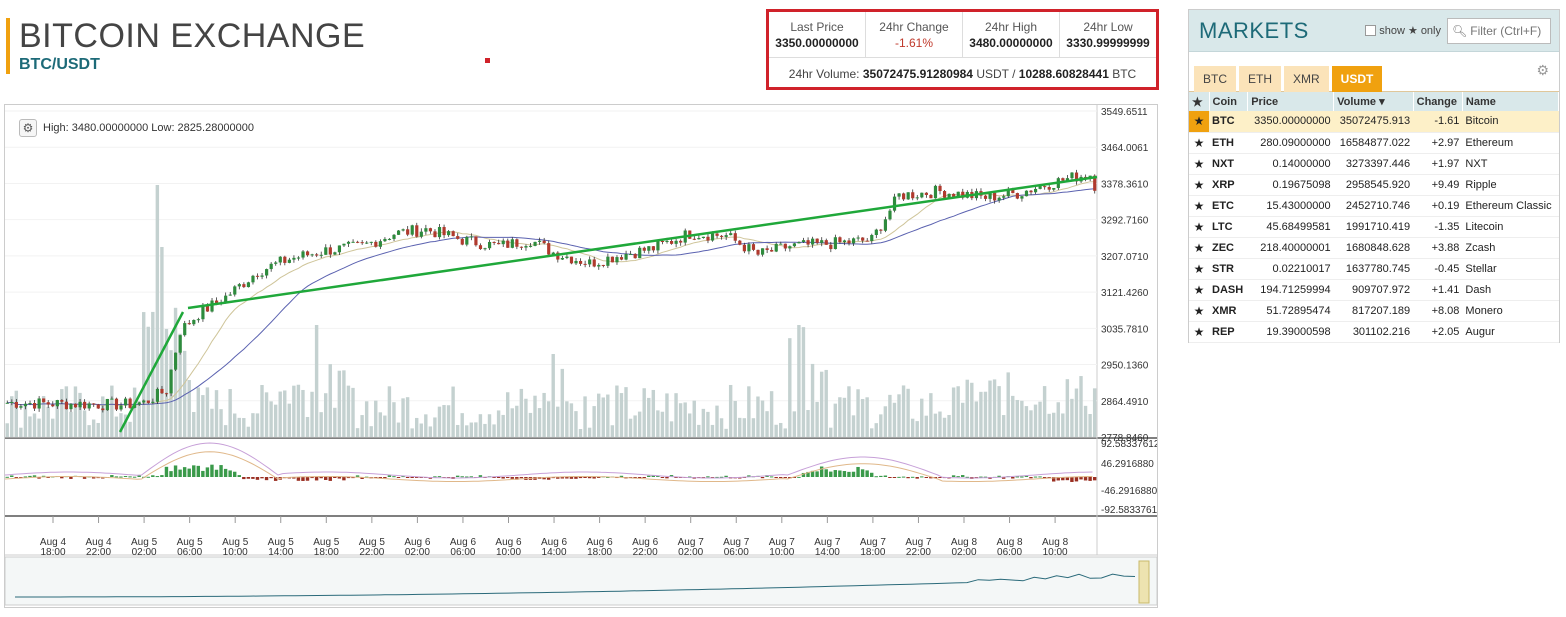 The width and height of the screenshot is (1566, 617). What do you see at coordinates (1215, 79) in the screenshot?
I see `tab-btc: BTC` at bounding box center [1215, 79].